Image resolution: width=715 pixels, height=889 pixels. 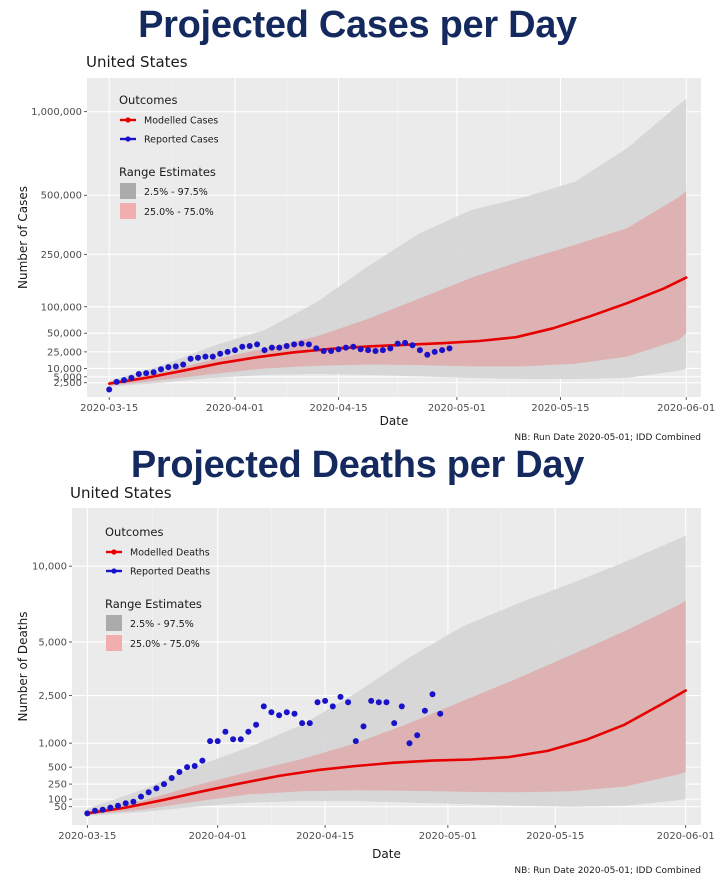 I want to click on y-tick-label: 100,000, so click(x=61, y=307).